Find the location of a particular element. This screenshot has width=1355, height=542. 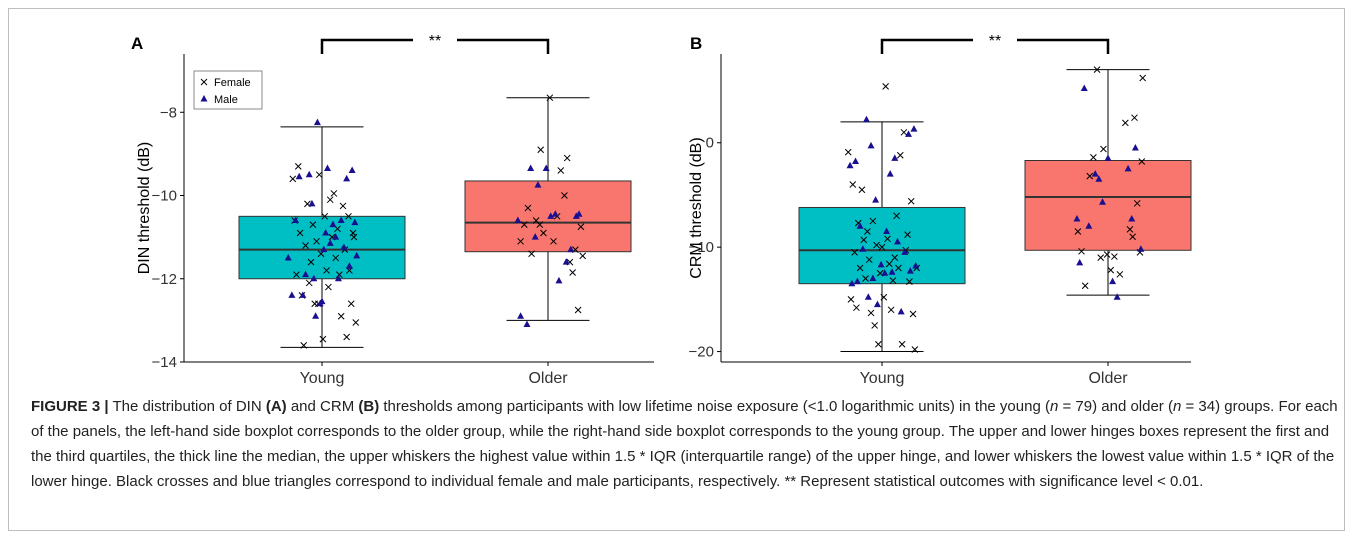

x-tick-label: Older is located at coordinates (548, 378).